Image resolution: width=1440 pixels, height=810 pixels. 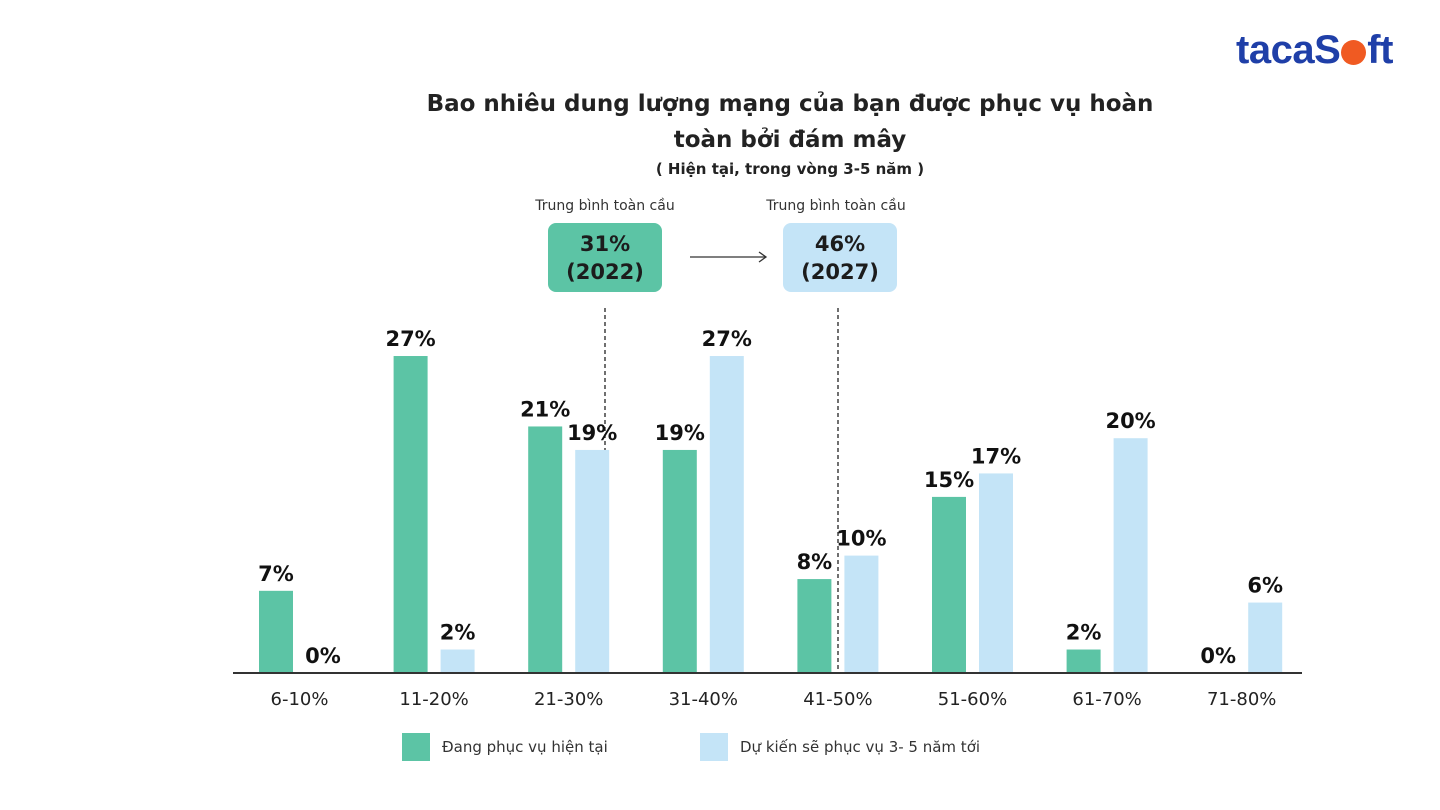 I want to click on chart-subtitle: ( Hiện tại, trong vòng 3-5 năm ), so click(x=790, y=169).